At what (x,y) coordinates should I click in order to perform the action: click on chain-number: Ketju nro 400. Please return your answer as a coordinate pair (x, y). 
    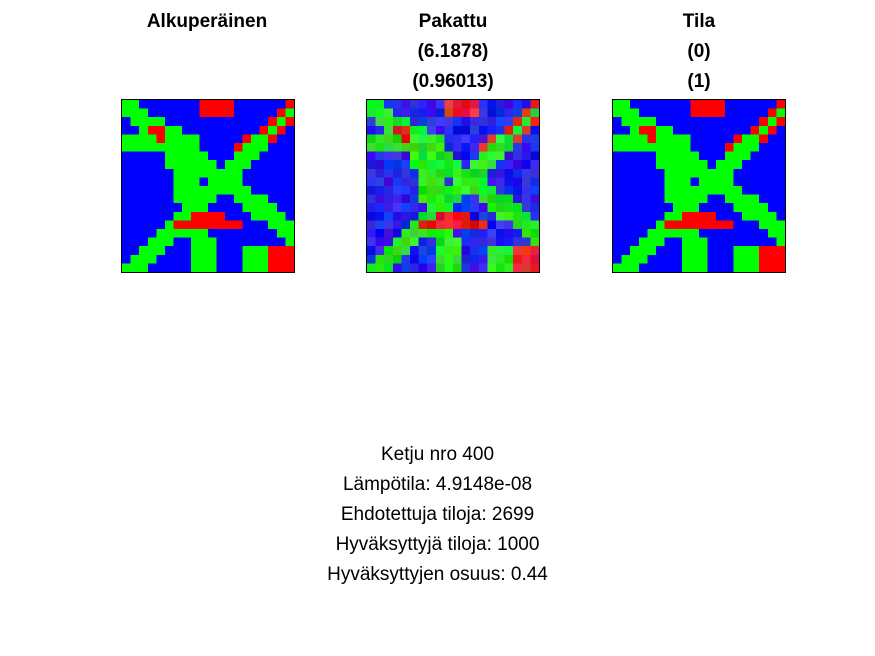
    Looking at the image, I should click on (437, 454).